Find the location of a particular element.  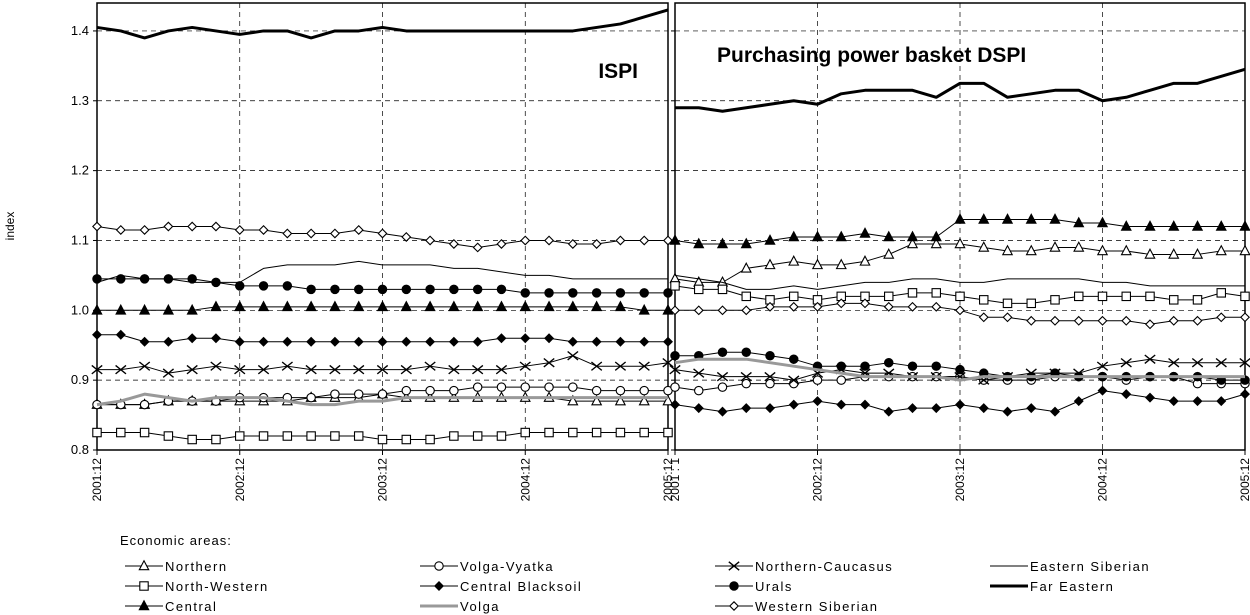

series: North-Western is located at coordinates (960, 295).